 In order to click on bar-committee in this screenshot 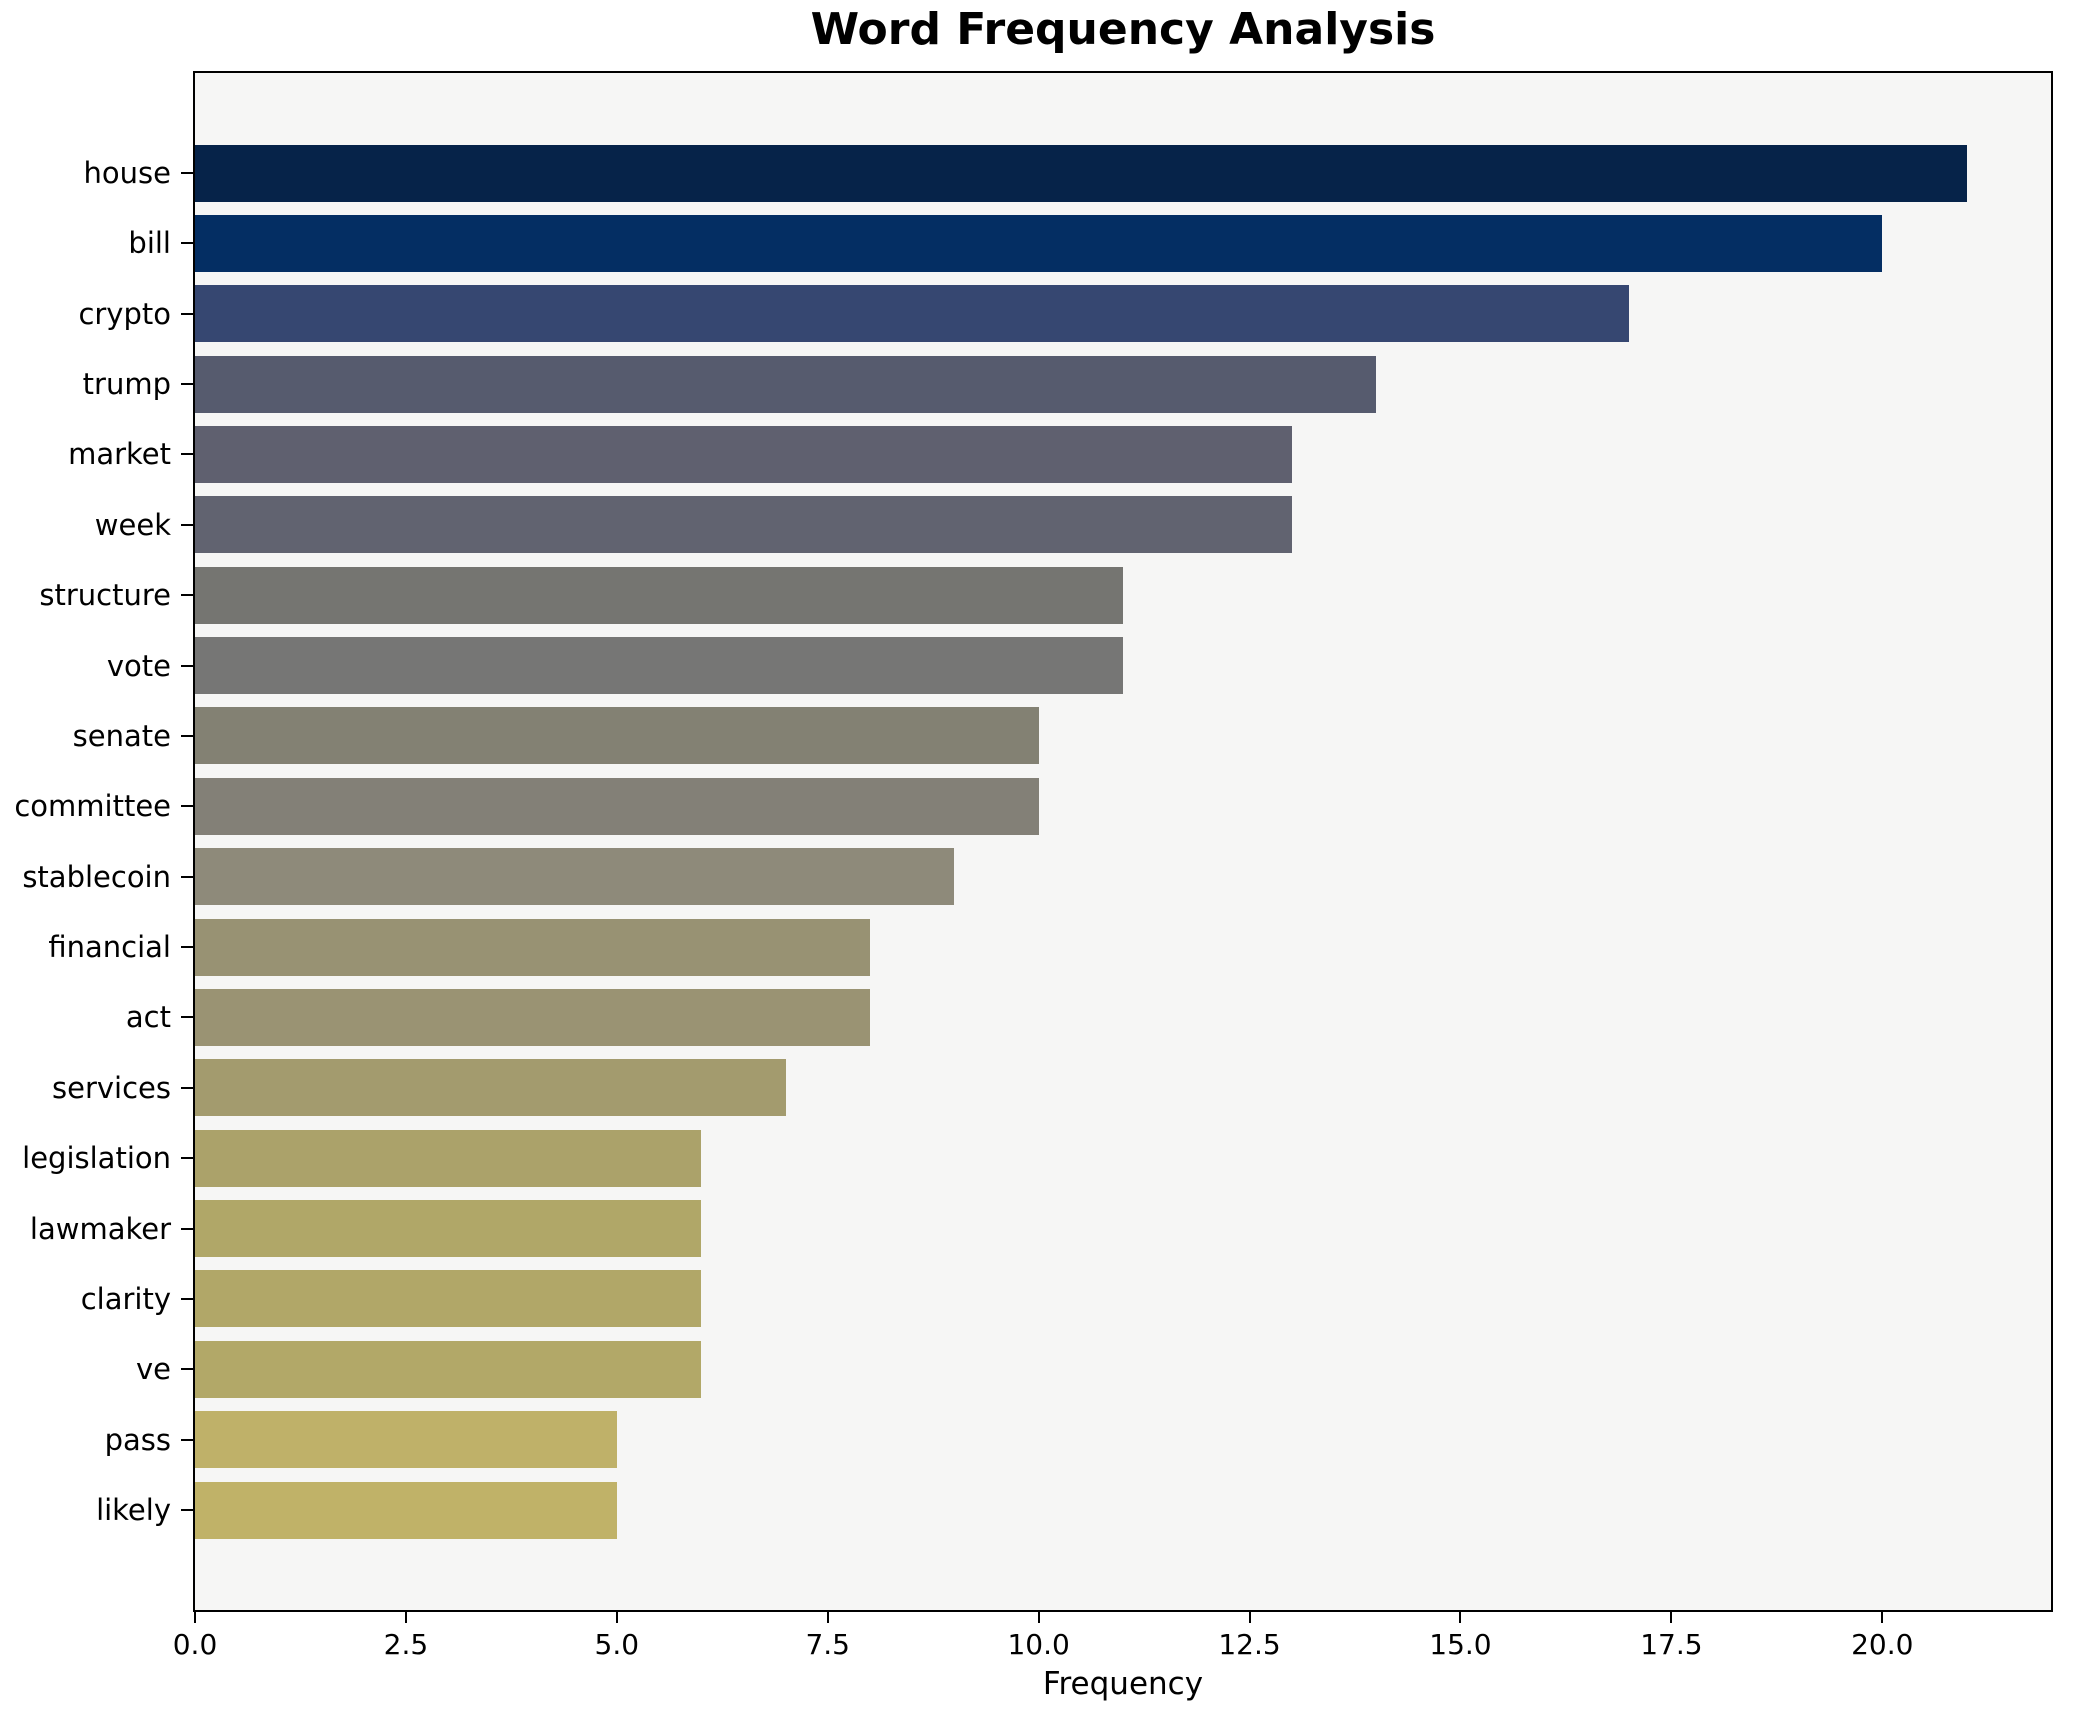, I will do `click(617, 806)`.